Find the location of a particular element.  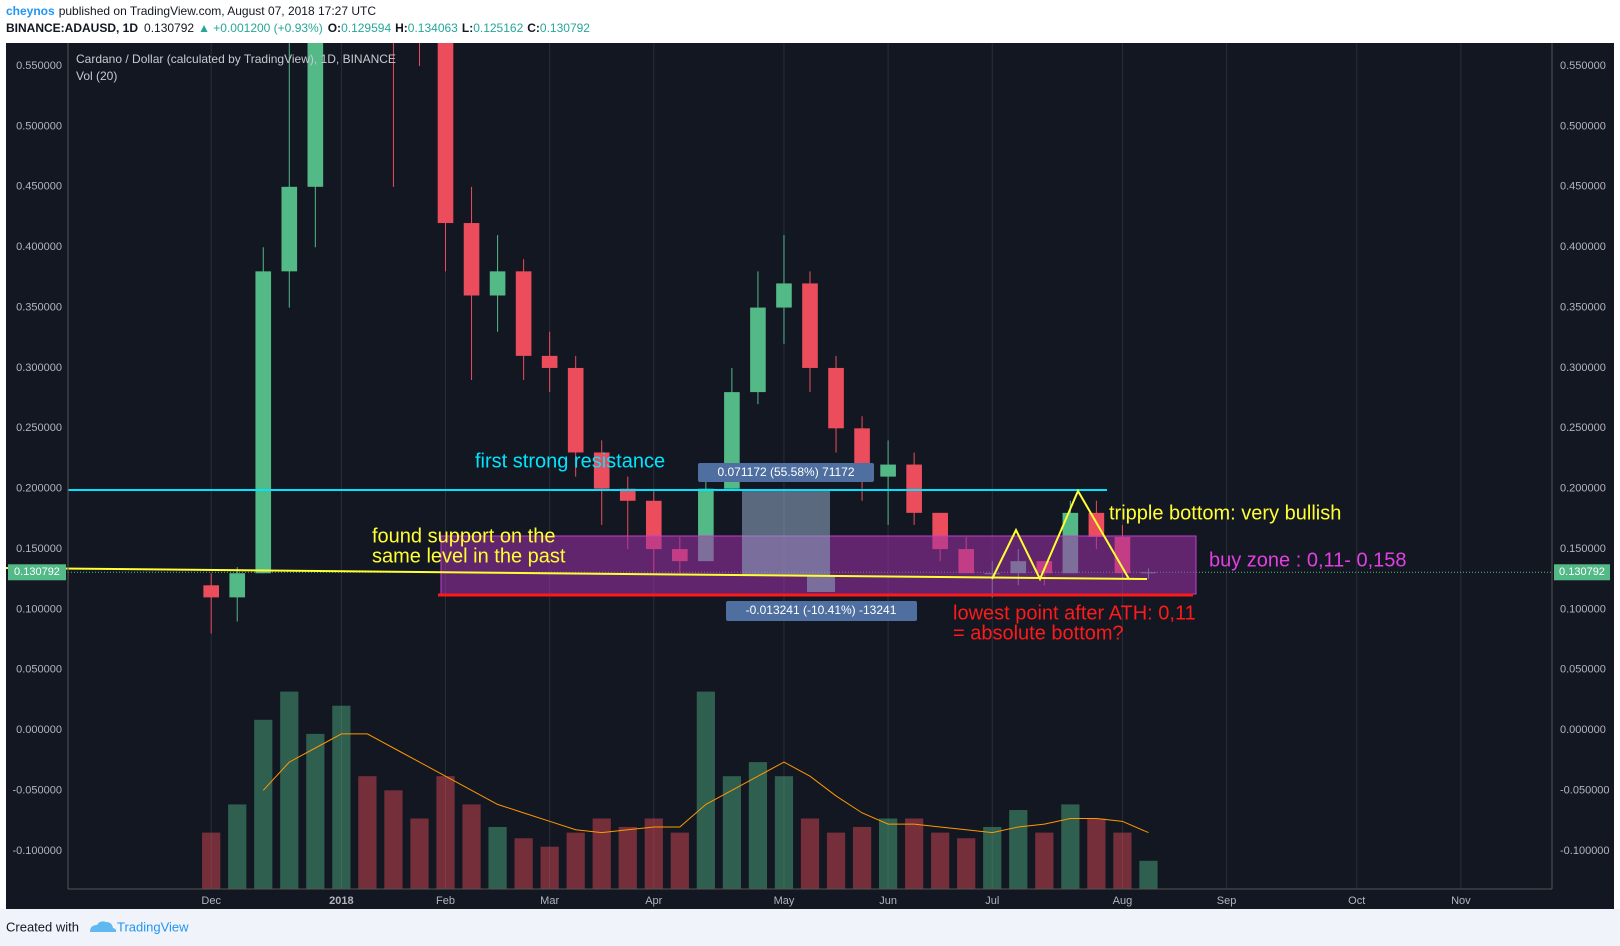

brand: TradingView is located at coordinates (153, 926).